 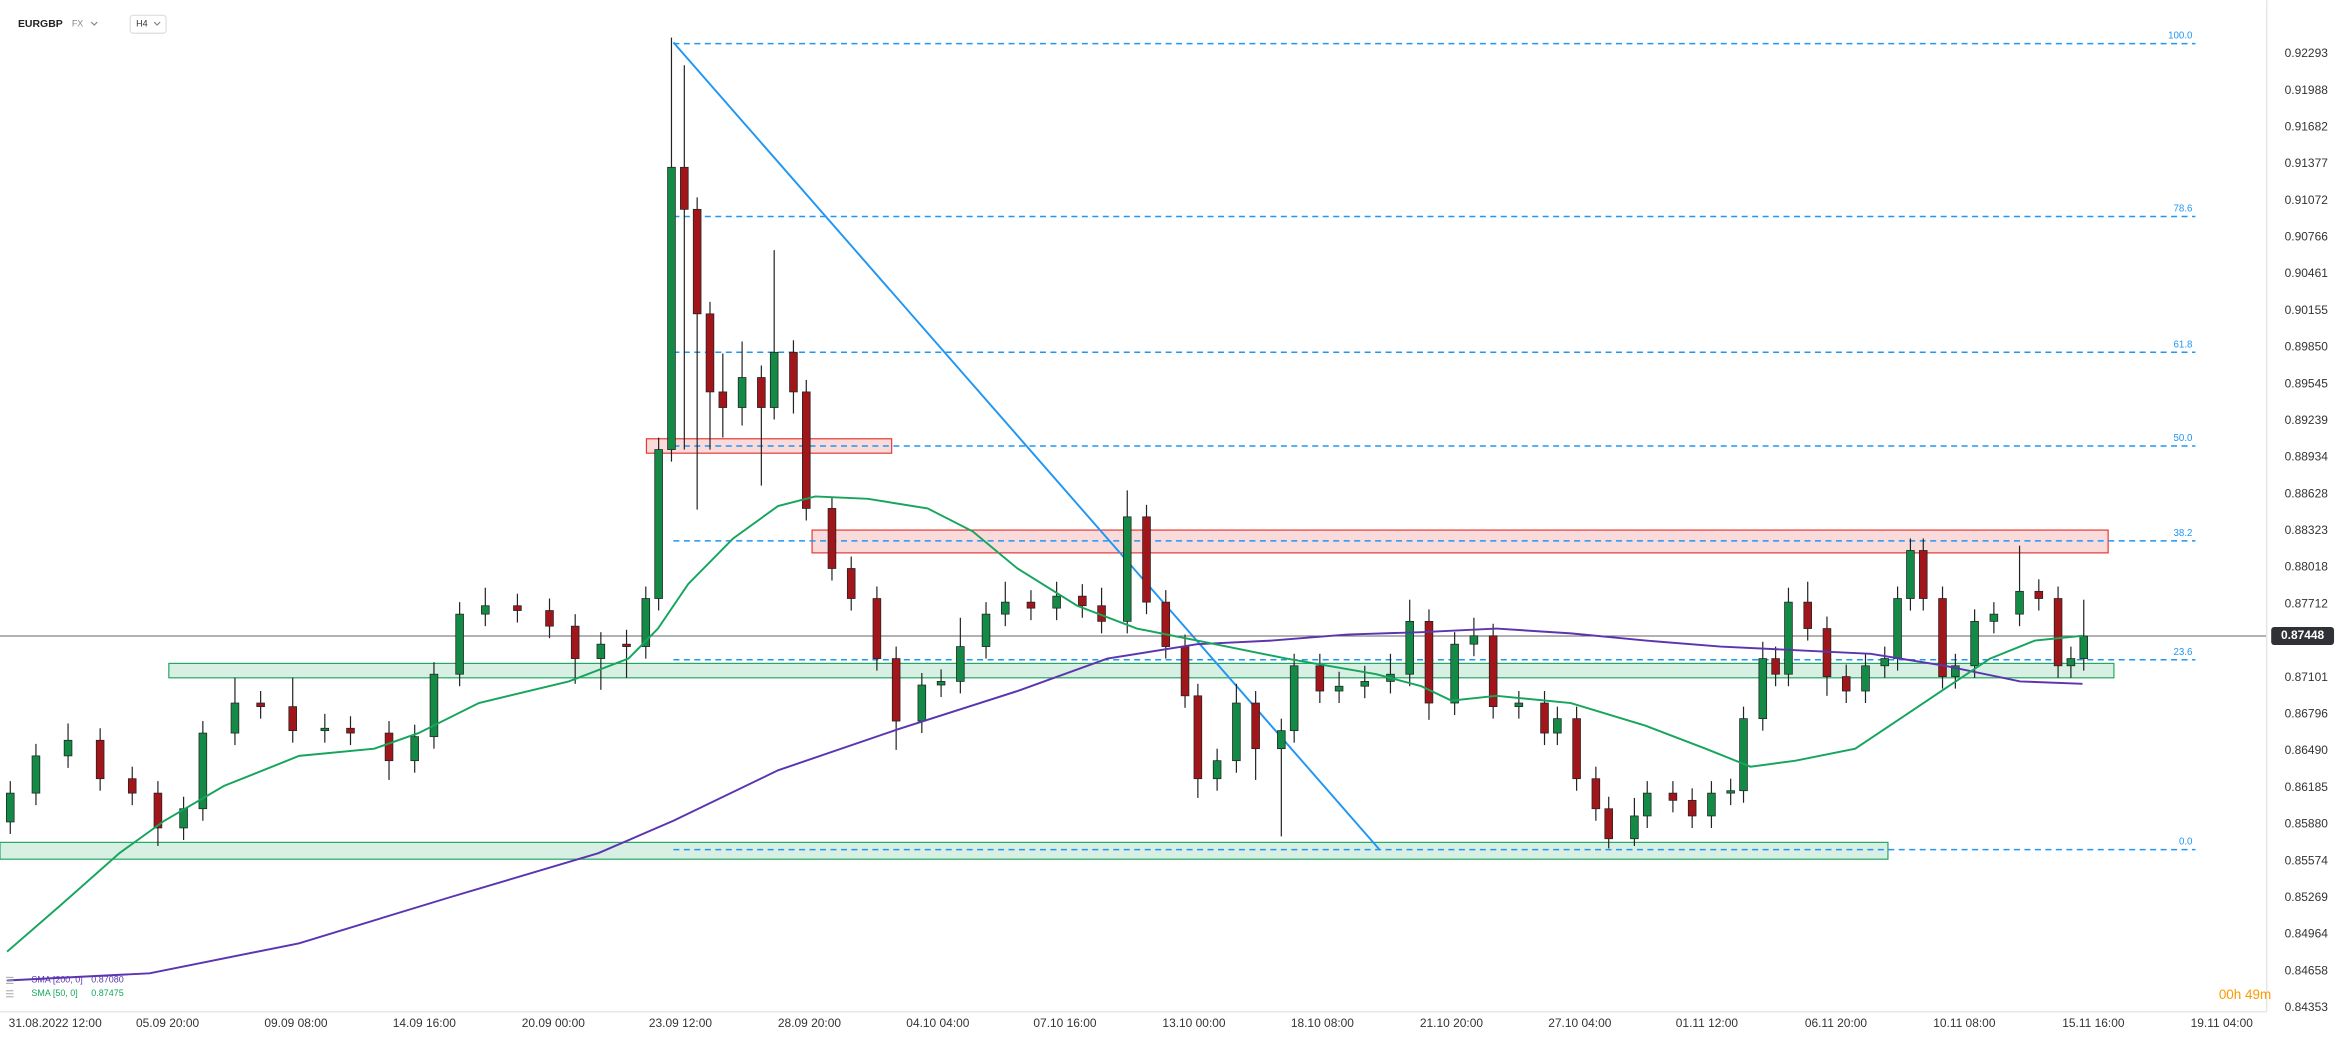 I want to click on y-tick-label: 0.90461, so click(x=2307, y=273).